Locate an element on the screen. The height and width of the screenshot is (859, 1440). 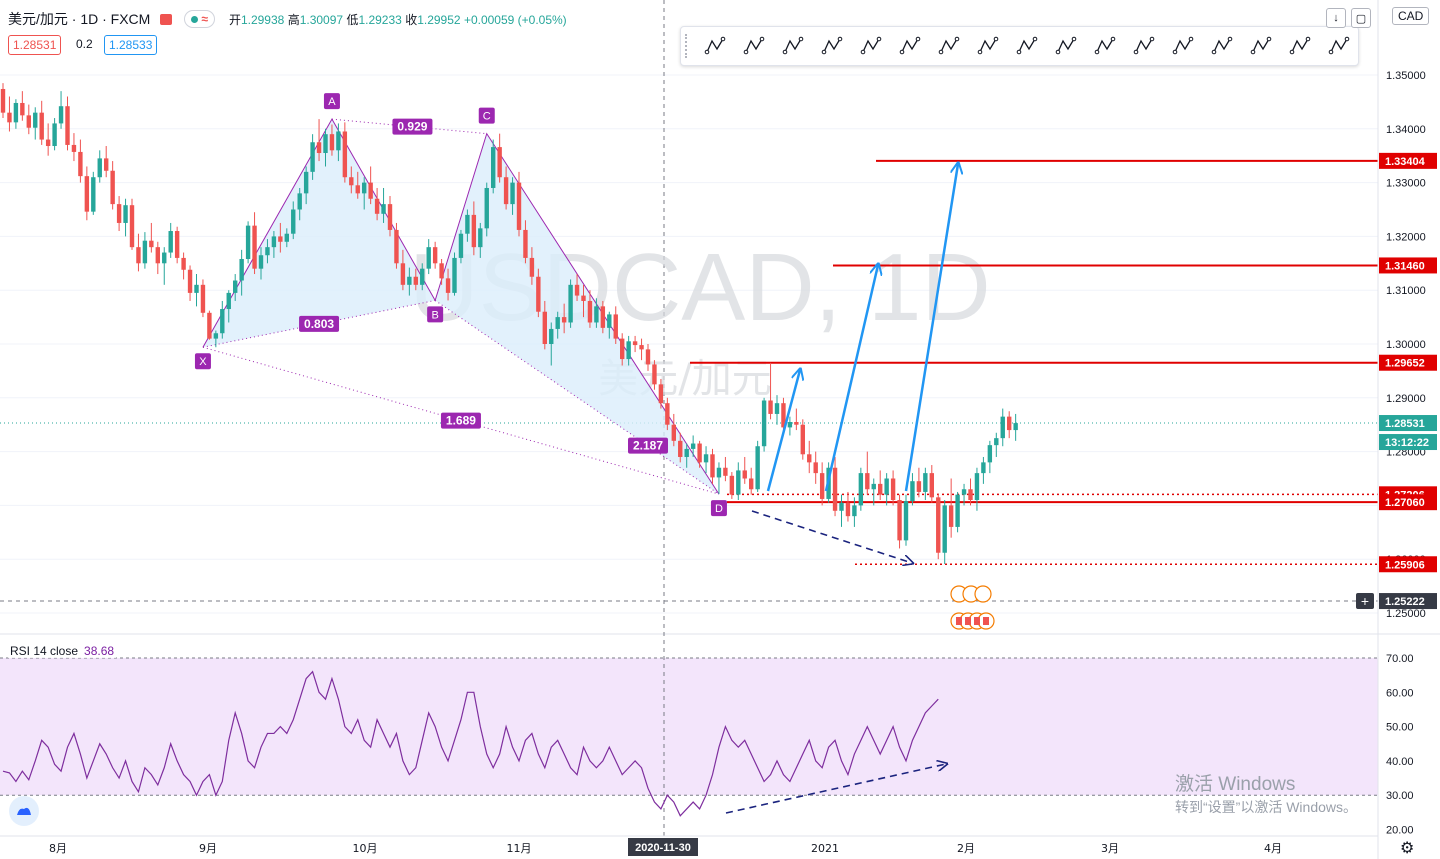
price-tag-label: 1.27060 is located at coordinates (1405, 503).